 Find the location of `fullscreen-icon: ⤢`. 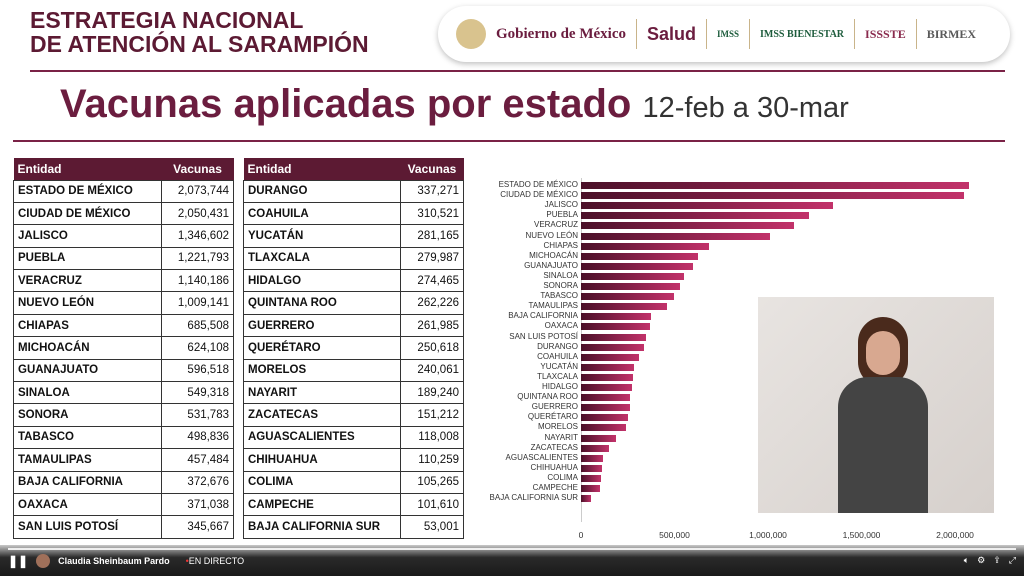

fullscreen-icon: ⤢ is located at coordinates (1012, 560).